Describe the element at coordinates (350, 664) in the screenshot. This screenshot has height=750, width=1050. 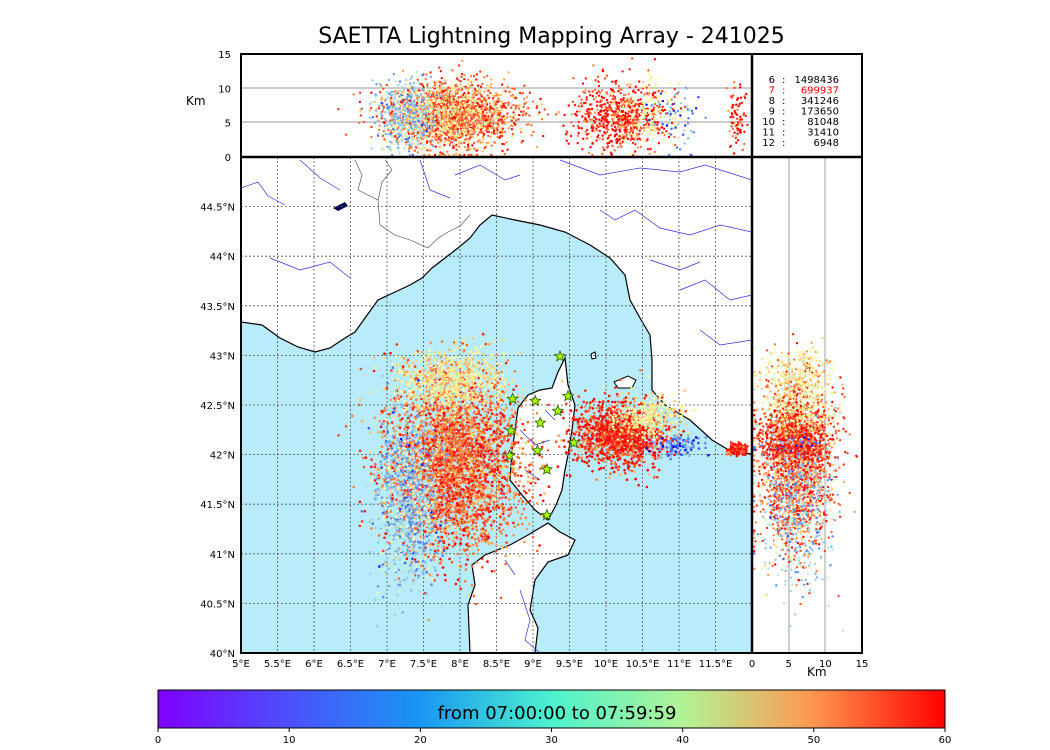
I see `lon-tick-label: 6.5°E` at that location.